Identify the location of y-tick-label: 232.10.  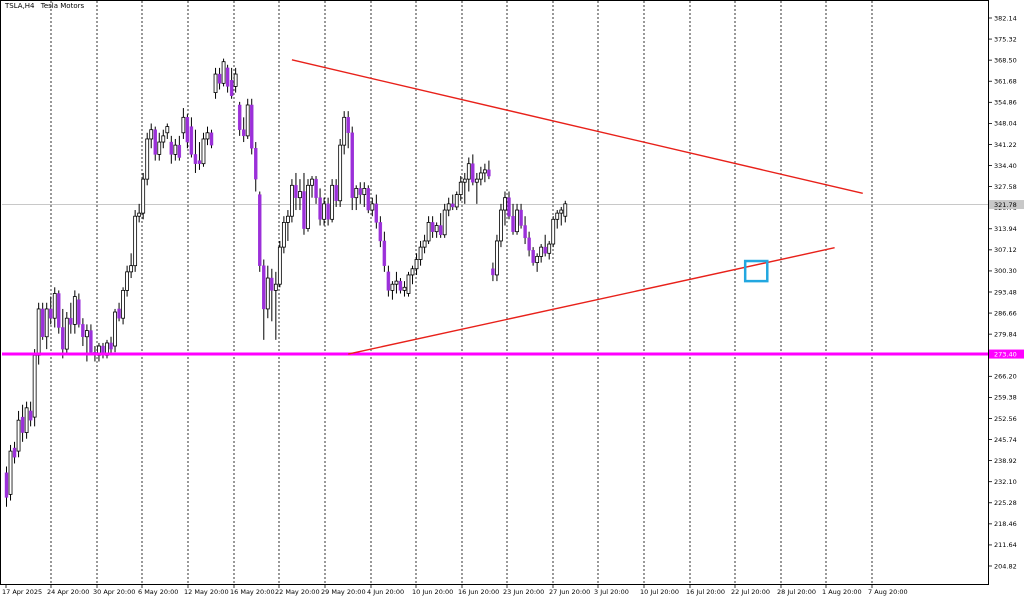
(1005, 482).